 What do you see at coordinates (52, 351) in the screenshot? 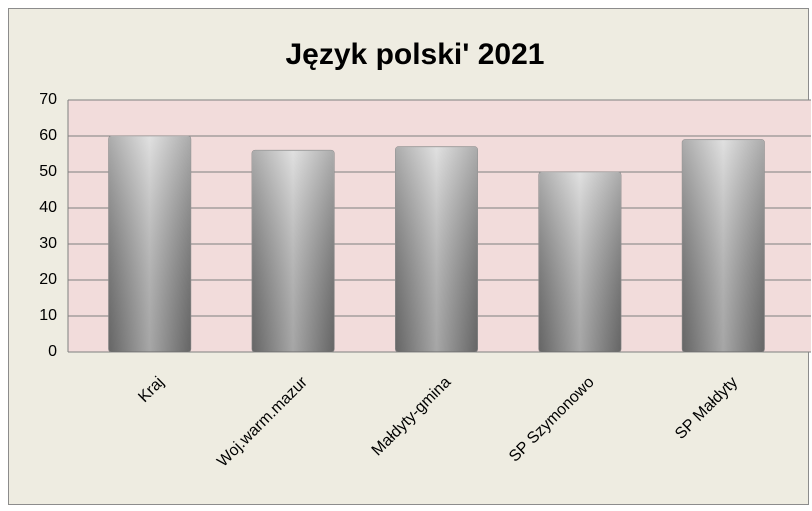
I see `y-tick-label: 0` at bounding box center [52, 351].